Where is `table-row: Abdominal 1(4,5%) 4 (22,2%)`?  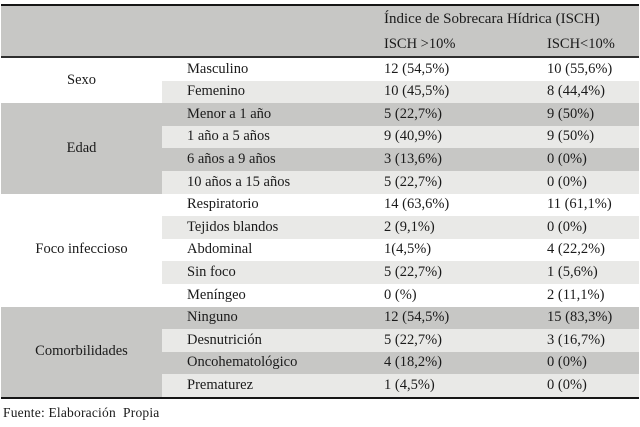
table-row: Abdominal 1(4,5%) 4 (22,2%) is located at coordinates (320, 250).